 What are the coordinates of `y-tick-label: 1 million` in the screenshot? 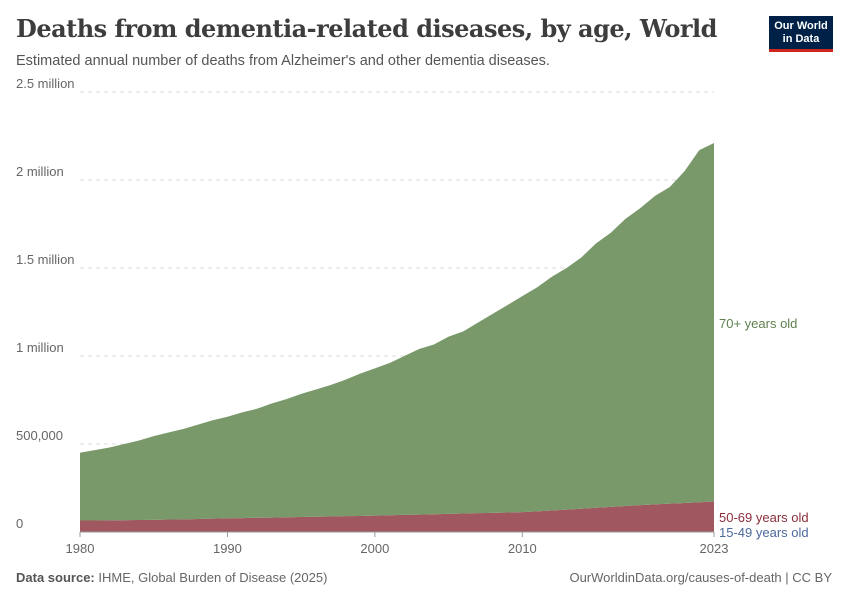 It's located at (40, 347).